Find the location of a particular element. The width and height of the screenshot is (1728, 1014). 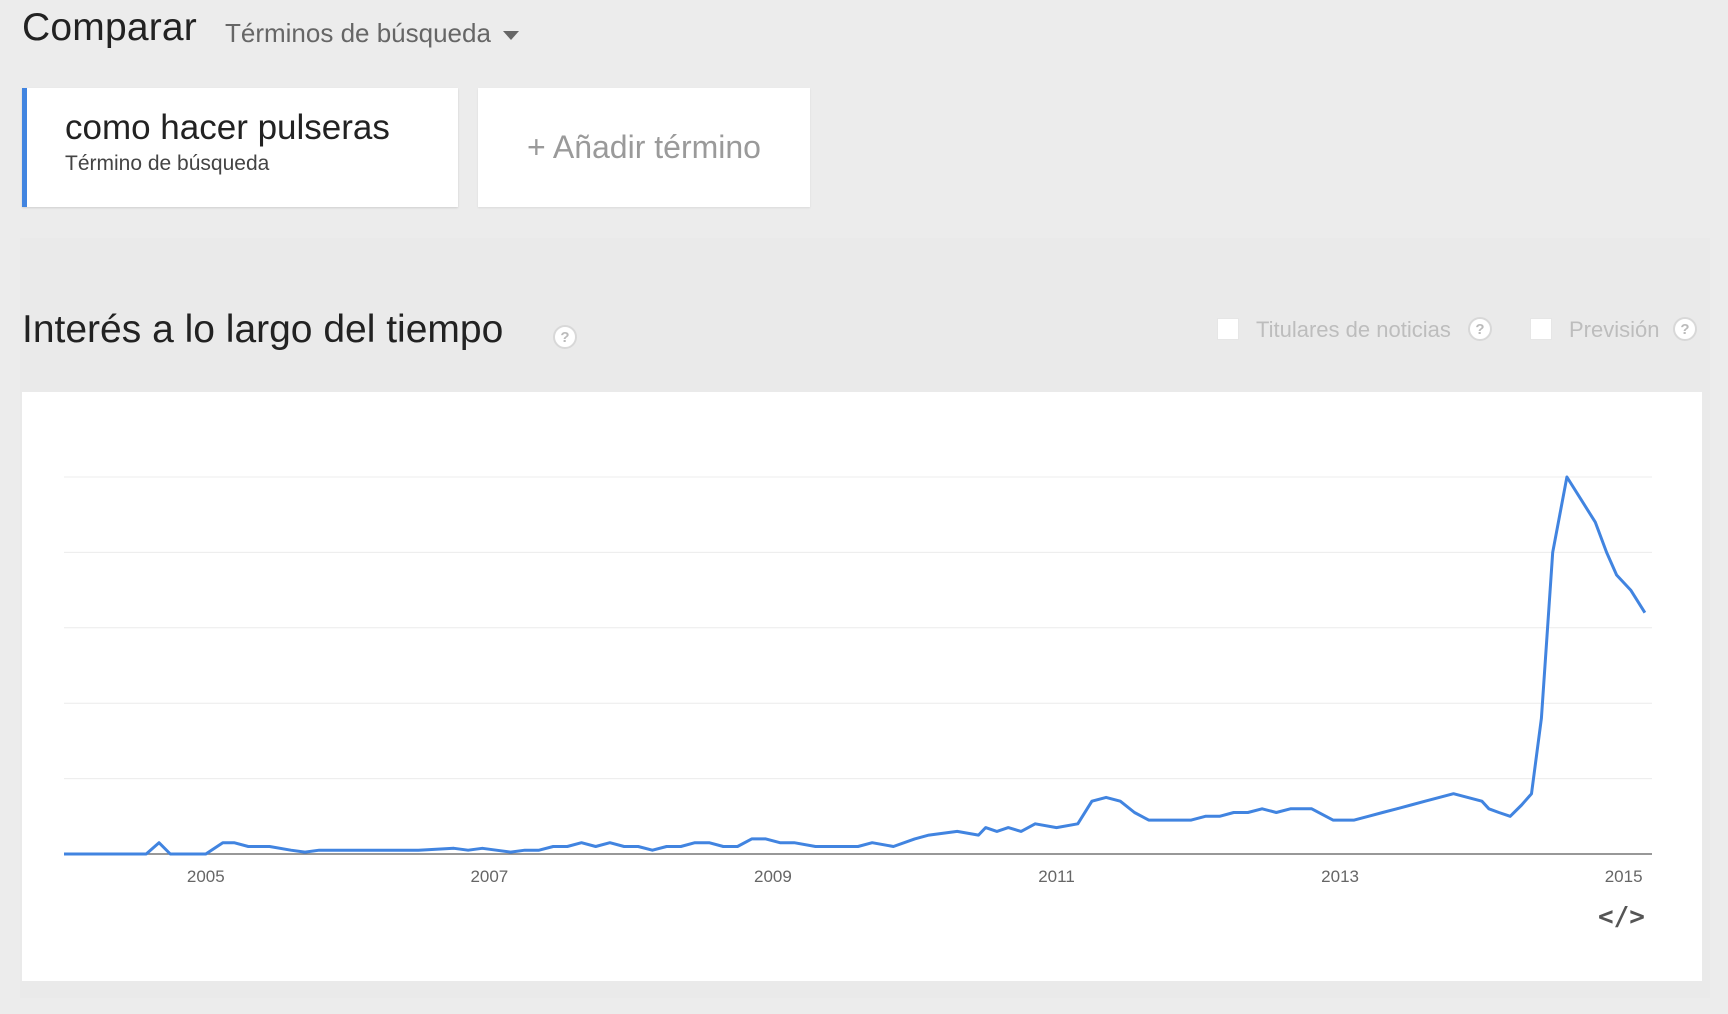

x-tick-label: 2013 is located at coordinates (1340, 876).